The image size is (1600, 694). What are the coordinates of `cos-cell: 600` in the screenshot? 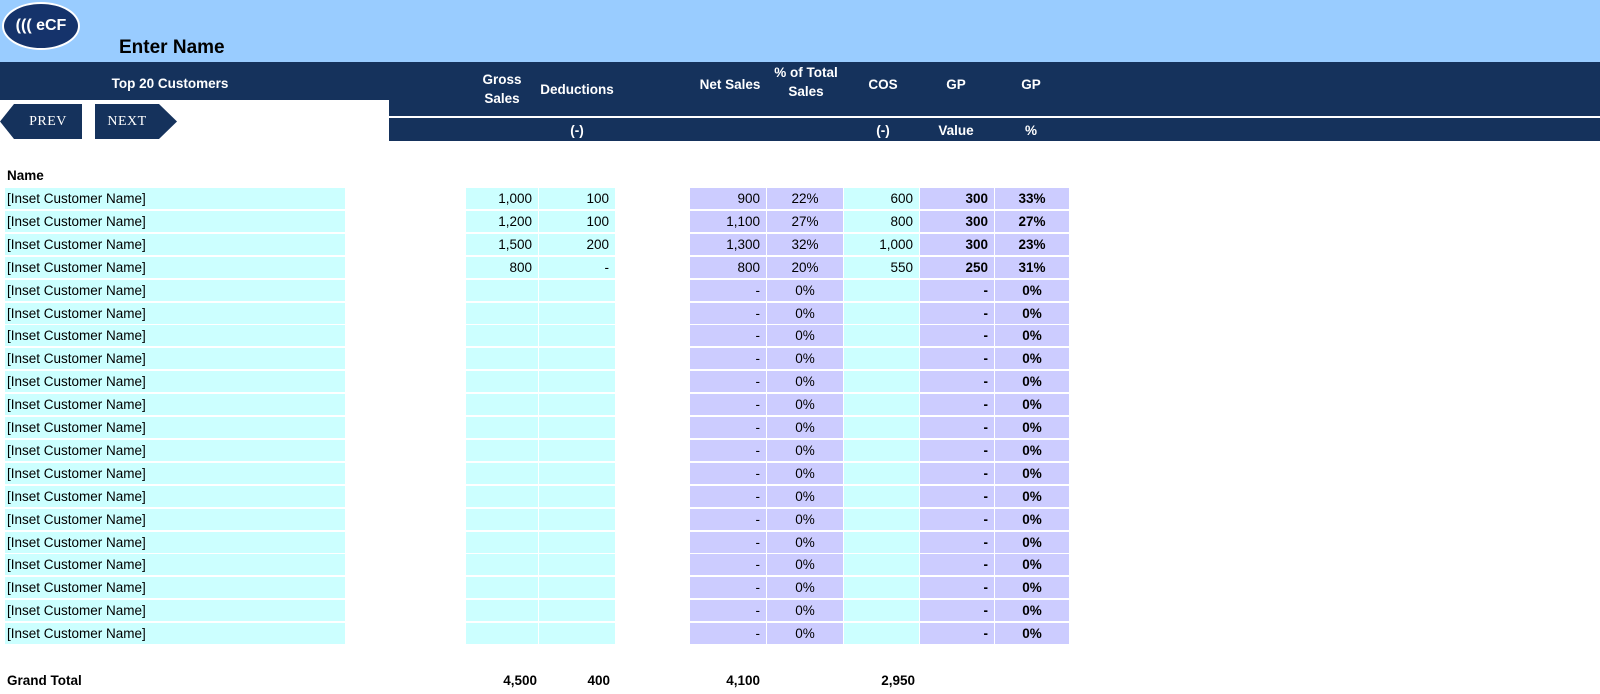 It's located at (881, 198).